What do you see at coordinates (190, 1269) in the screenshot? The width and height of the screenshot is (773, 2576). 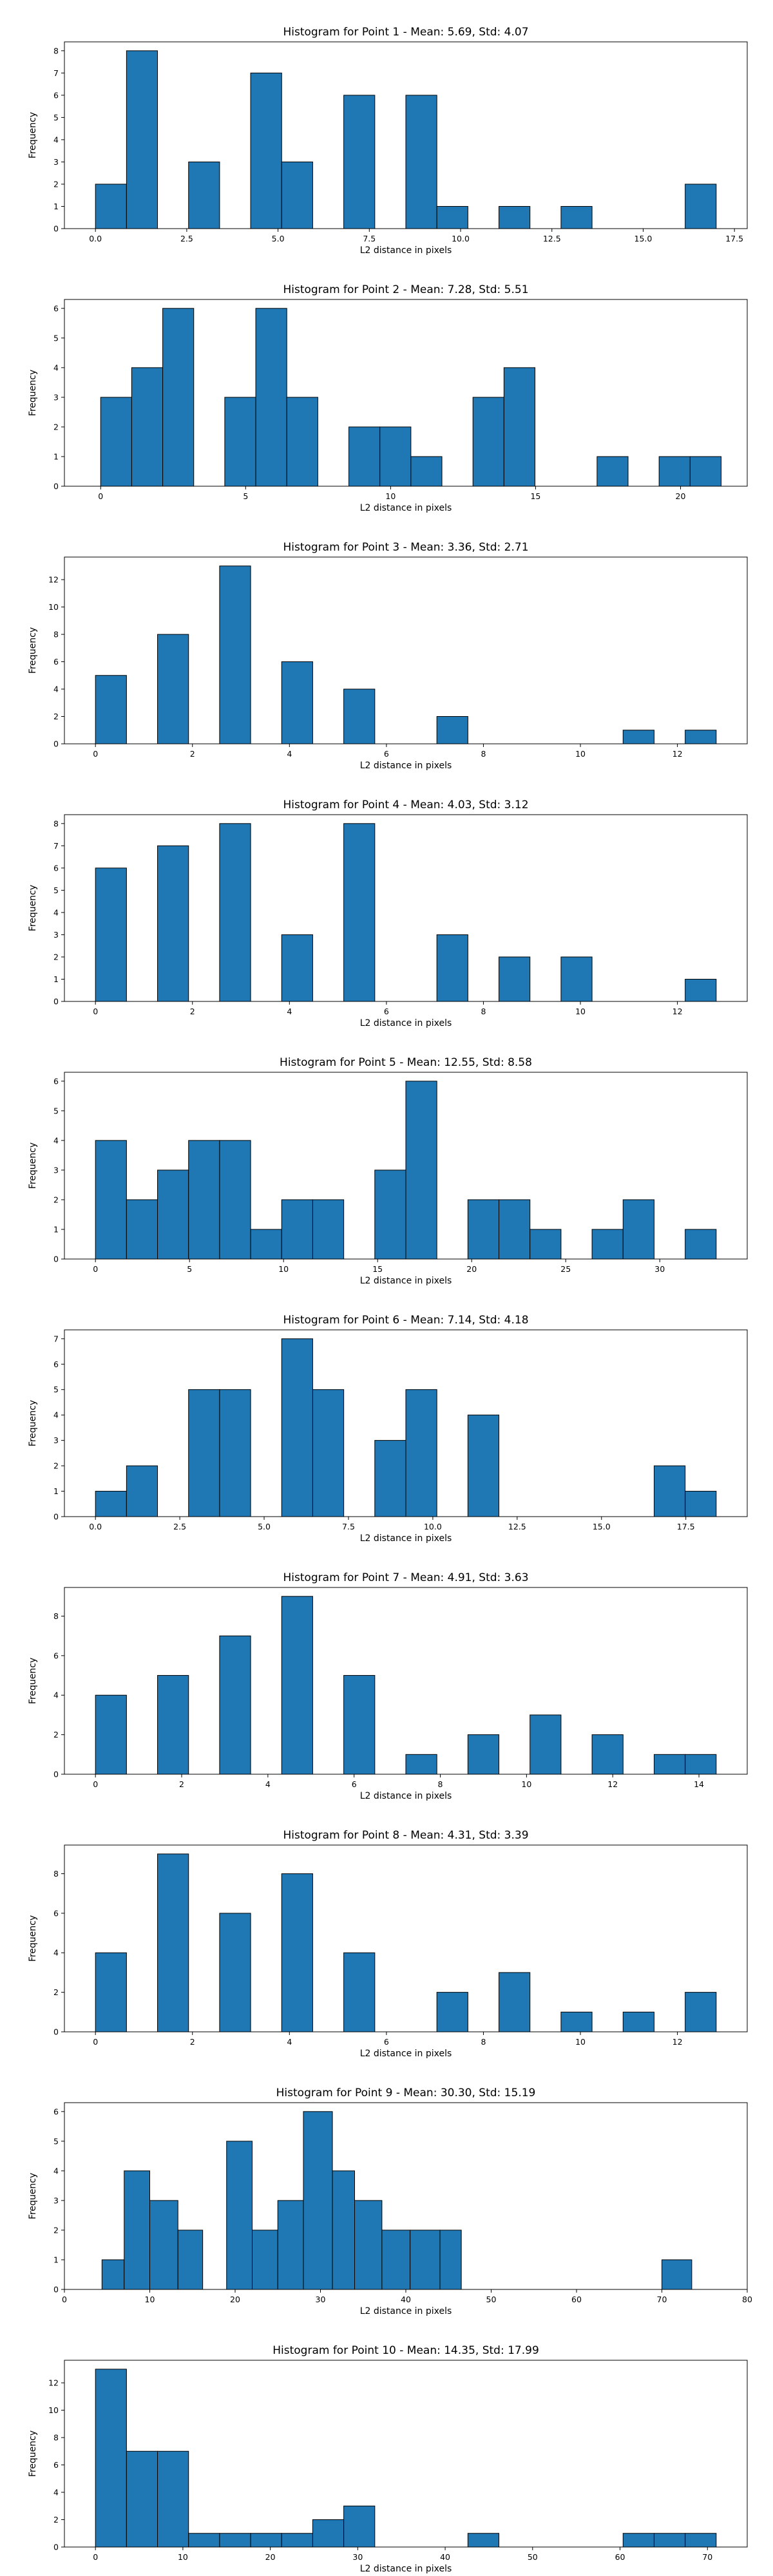 I see `x-tick-label: 5` at bounding box center [190, 1269].